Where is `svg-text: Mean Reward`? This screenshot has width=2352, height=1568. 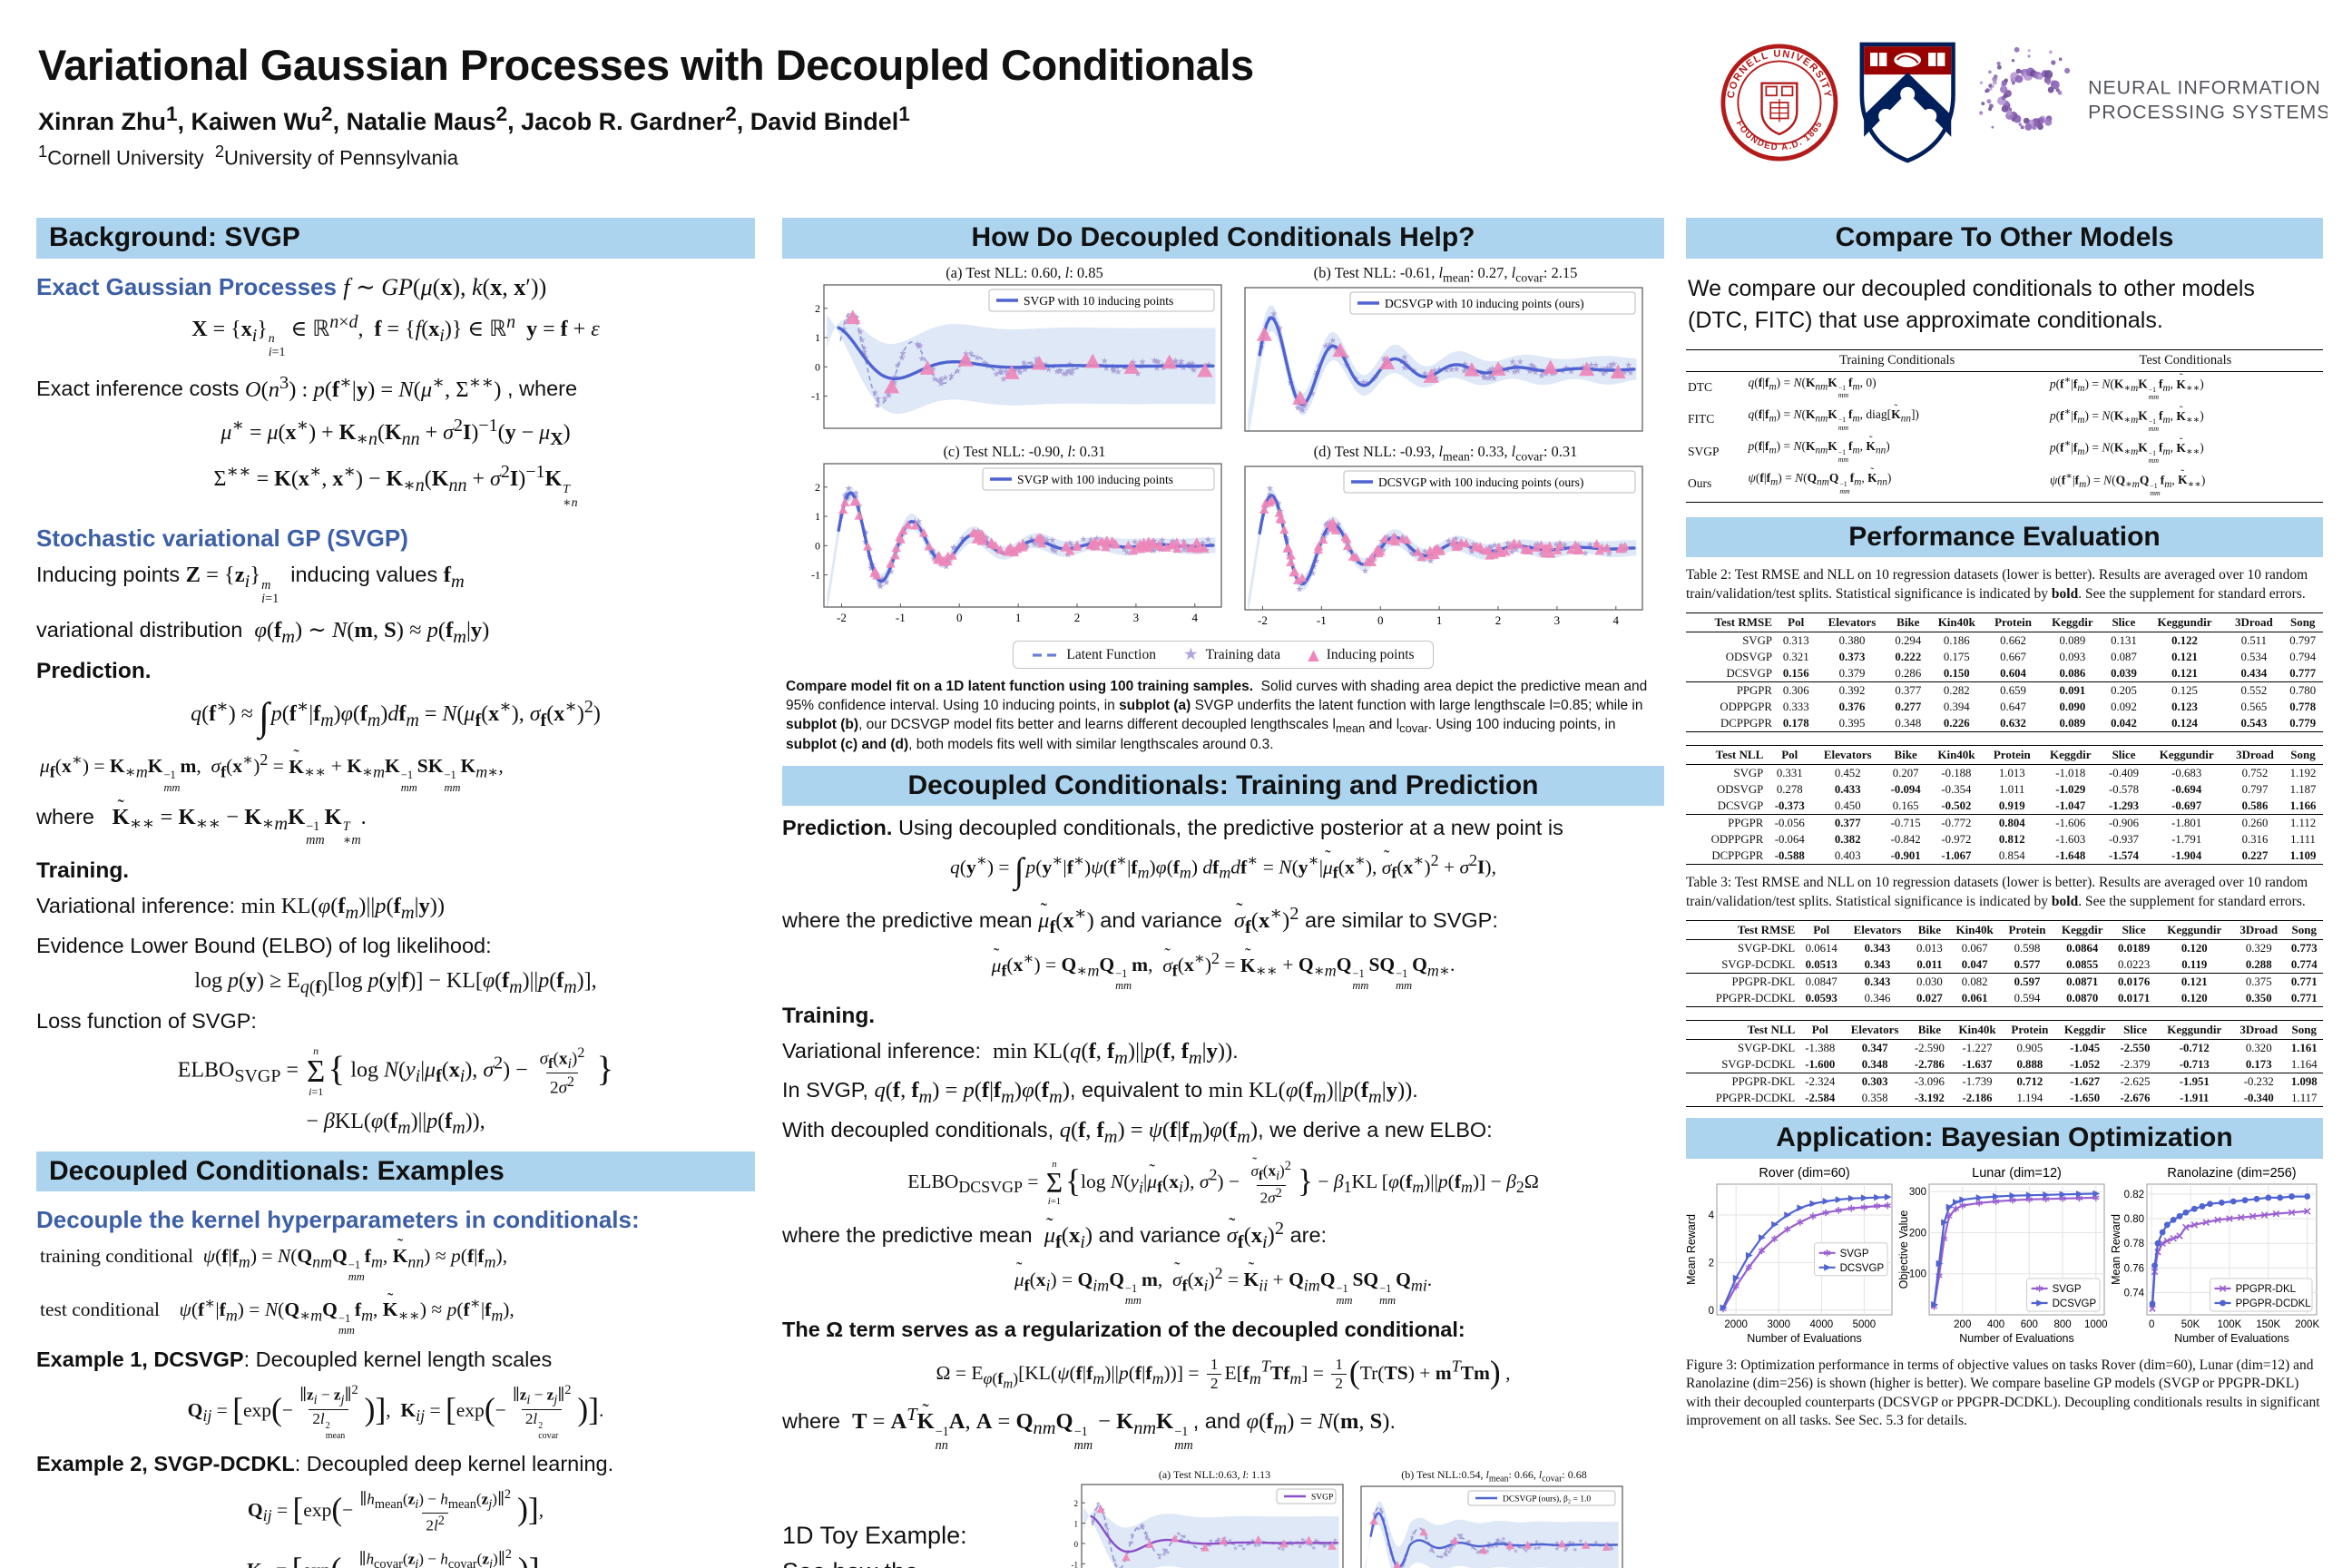
svg-text: Mean Reward is located at coordinates (1692, 1249).